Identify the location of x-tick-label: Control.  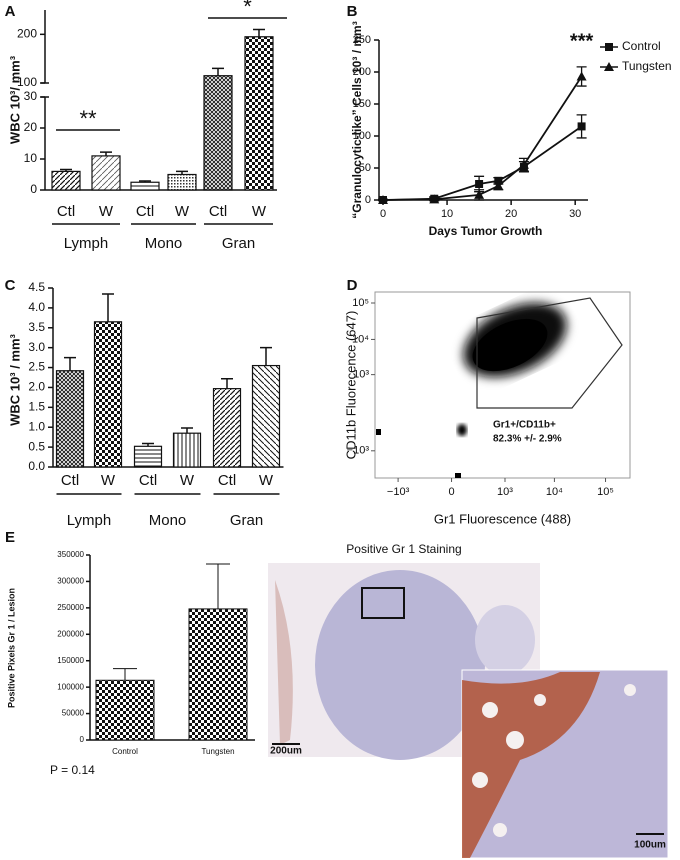
(125, 751).